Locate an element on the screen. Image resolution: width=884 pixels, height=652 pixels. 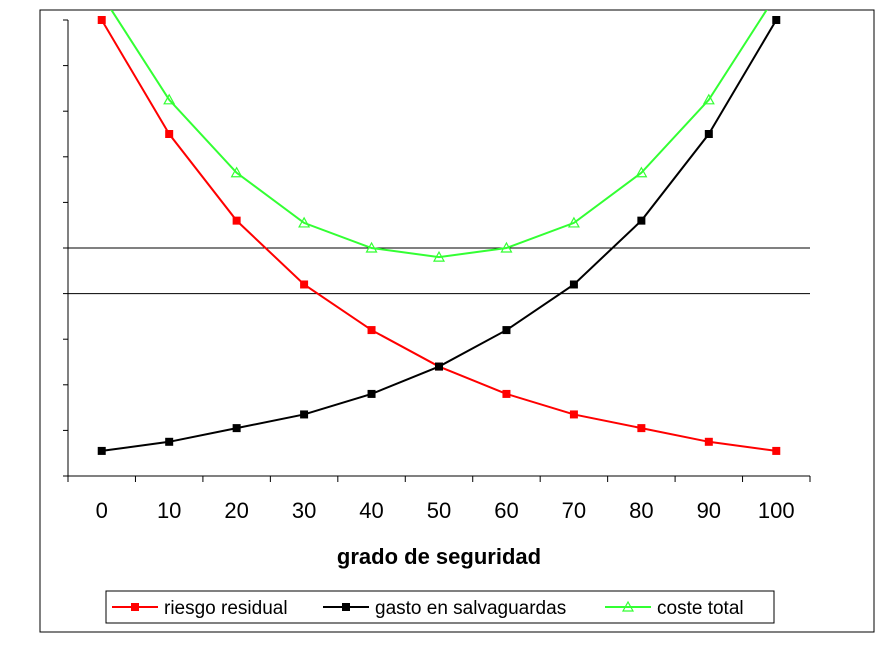
legend-box is located at coordinates (440, 607).